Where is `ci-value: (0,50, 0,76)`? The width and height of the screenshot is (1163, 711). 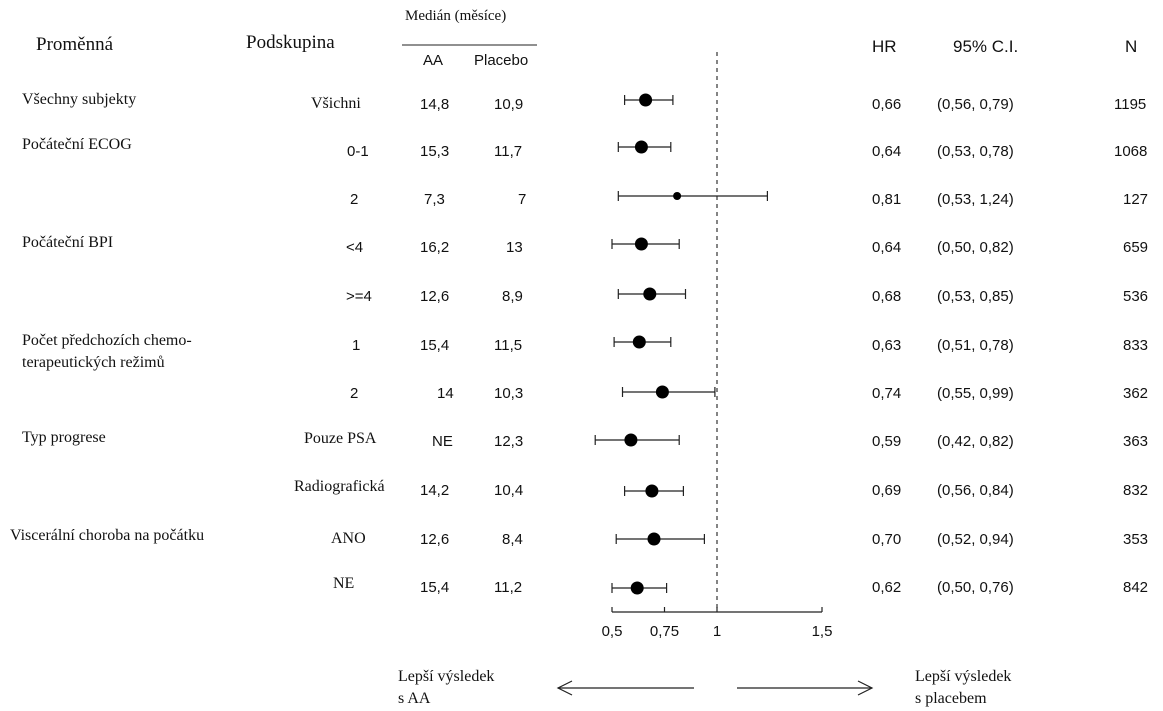
ci-value: (0,50, 0,76) is located at coordinates (975, 587).